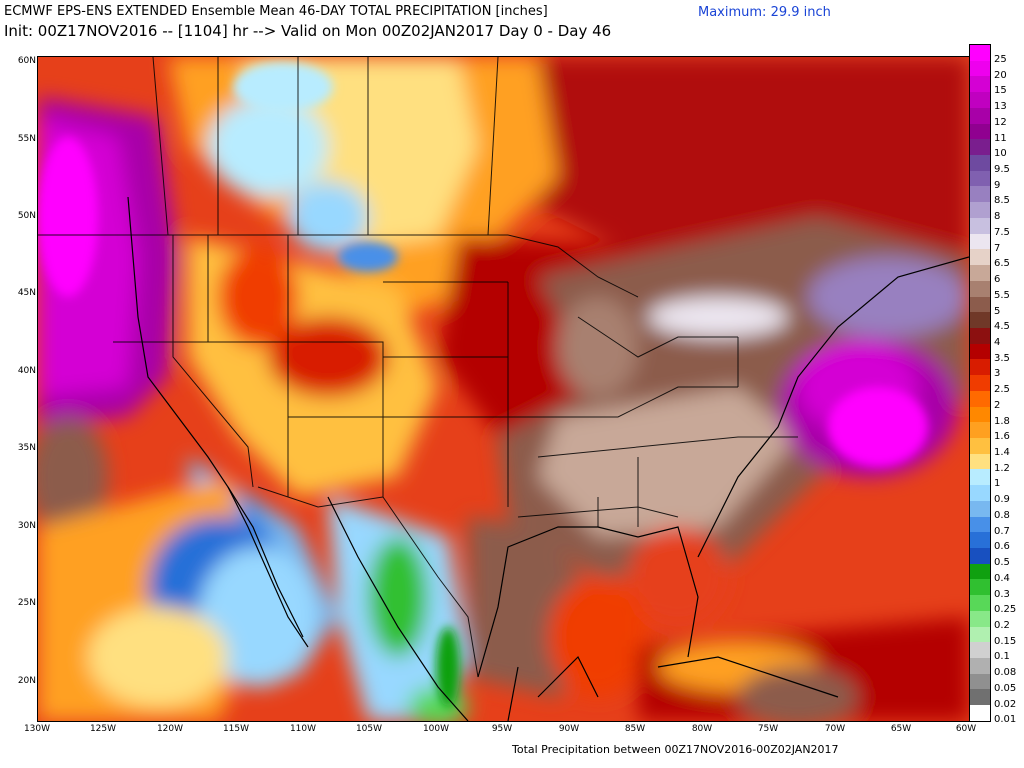  Describe the element at coordinates (1002, 625) in the screenshot. I see `colorbar-label: 0.2` at that location.